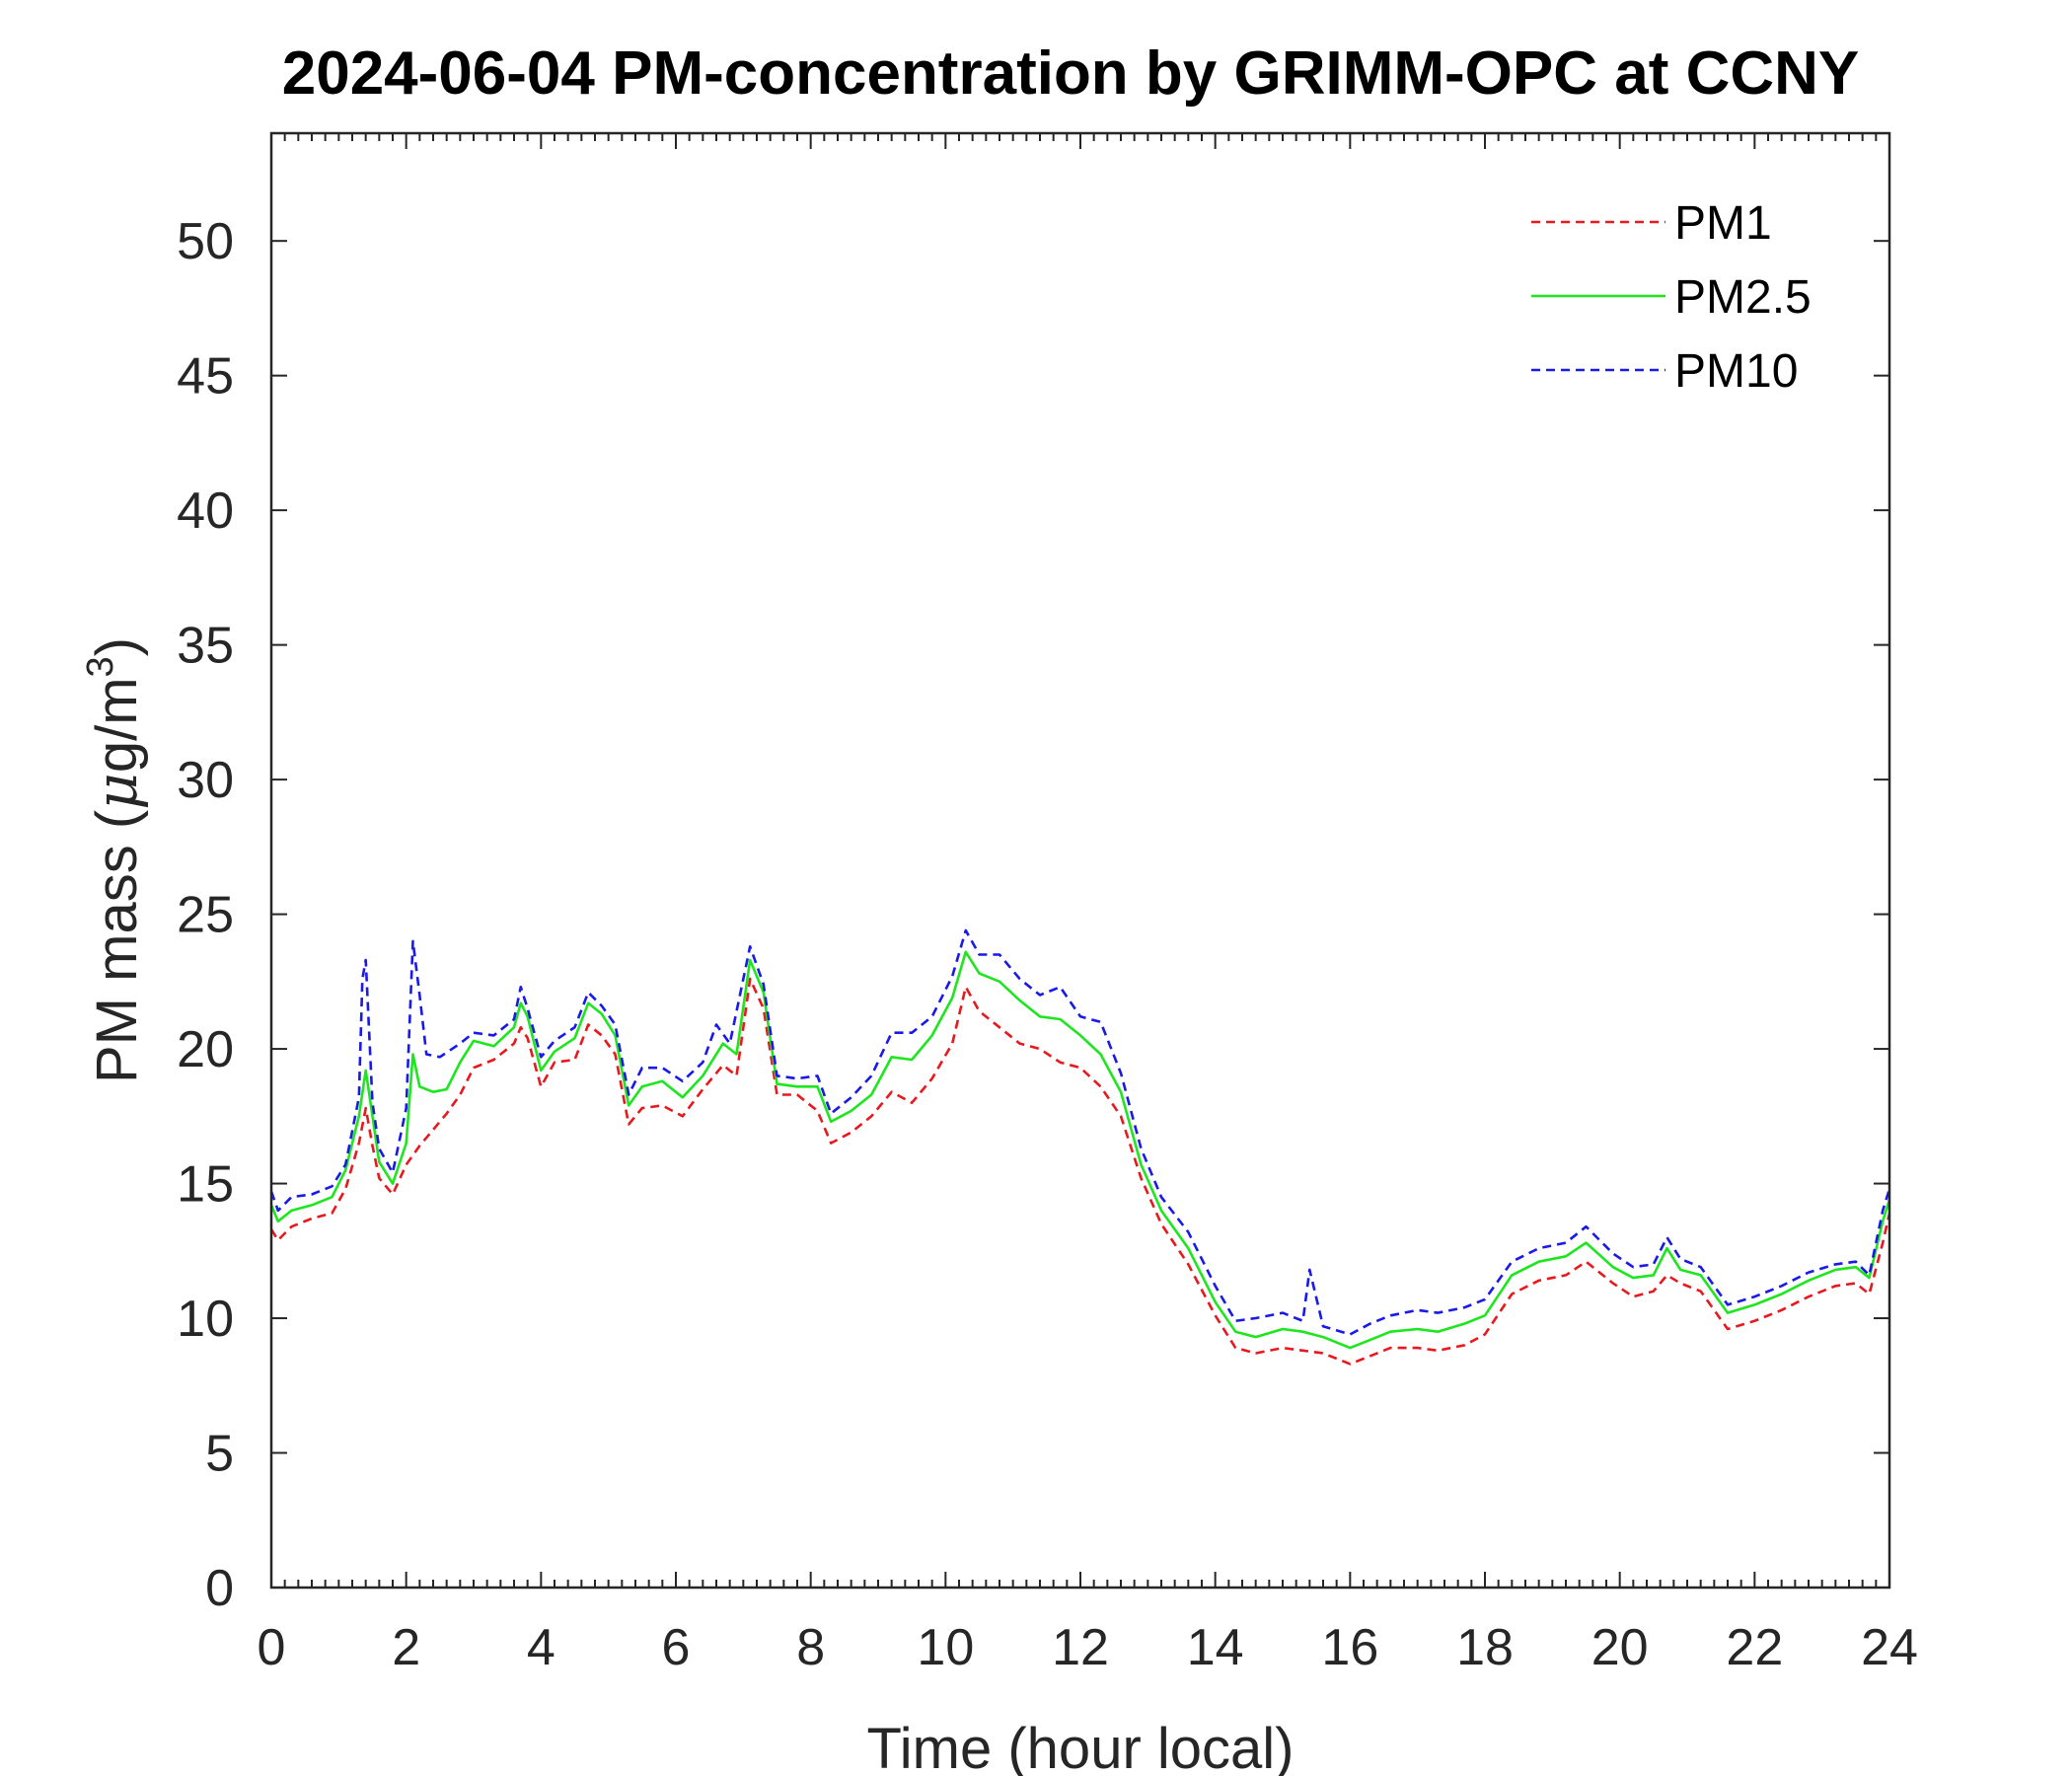 This screenshot has height=1776, width=2072. What do you see at coordinates (272, 1647) in the screenshot?
I see `x-tick-label: 0` at bounding box center [272, 1647].